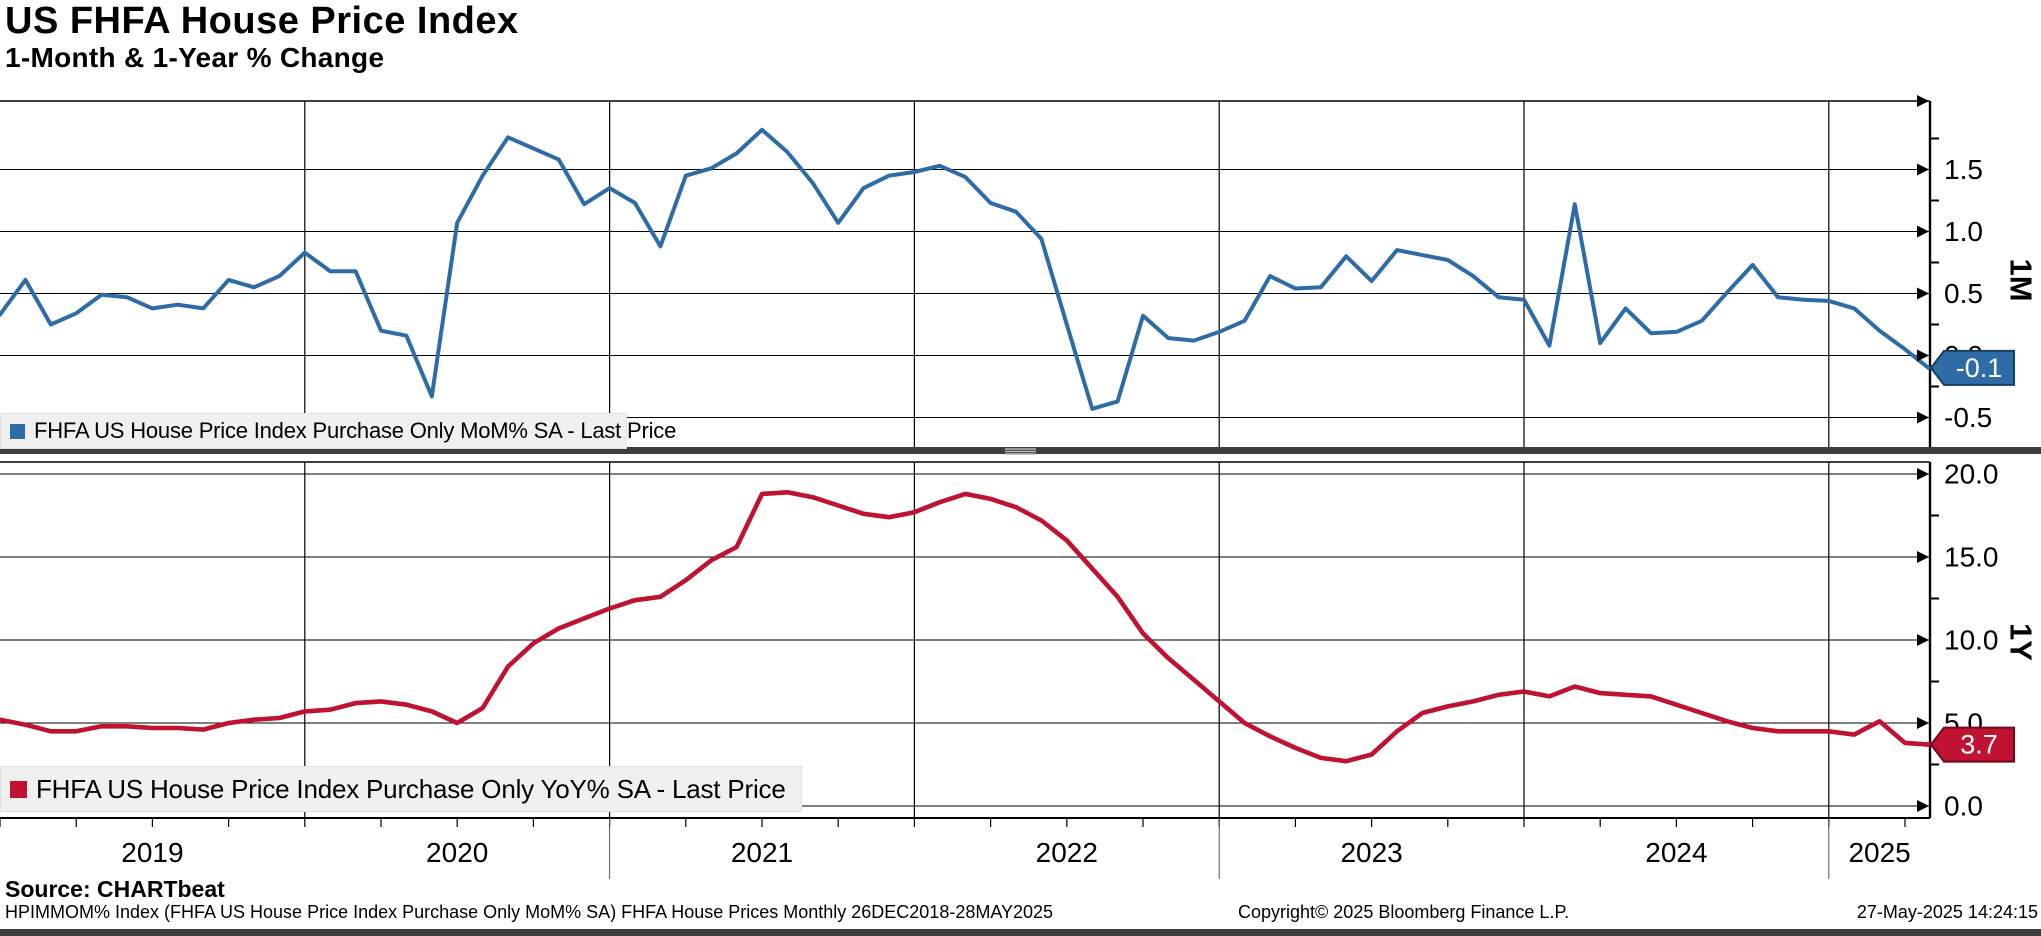  What do you see at coordinates (262, 21) in the screenshot?
I see `page-title: US FHFA House Price Index` at bounding box center [262, 21].